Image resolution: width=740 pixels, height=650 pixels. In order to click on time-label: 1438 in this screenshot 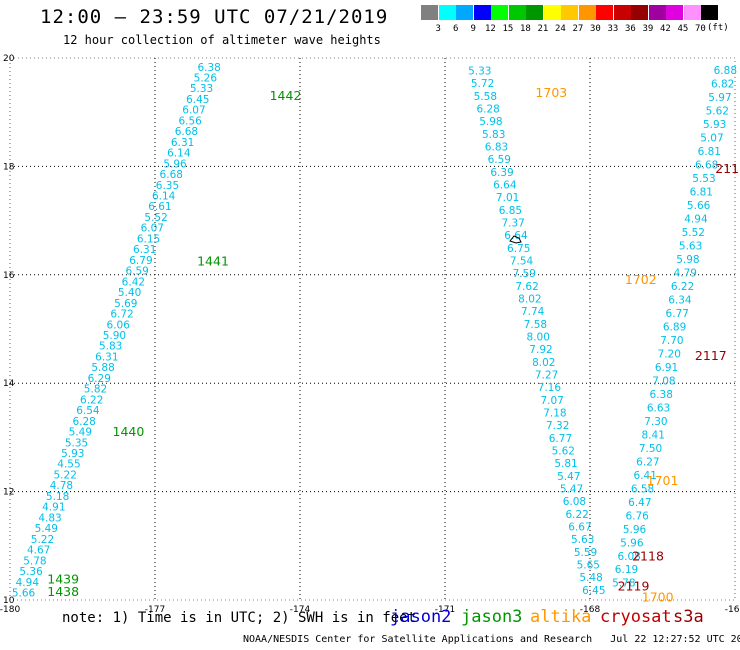, I will do `click(63, 591)`.